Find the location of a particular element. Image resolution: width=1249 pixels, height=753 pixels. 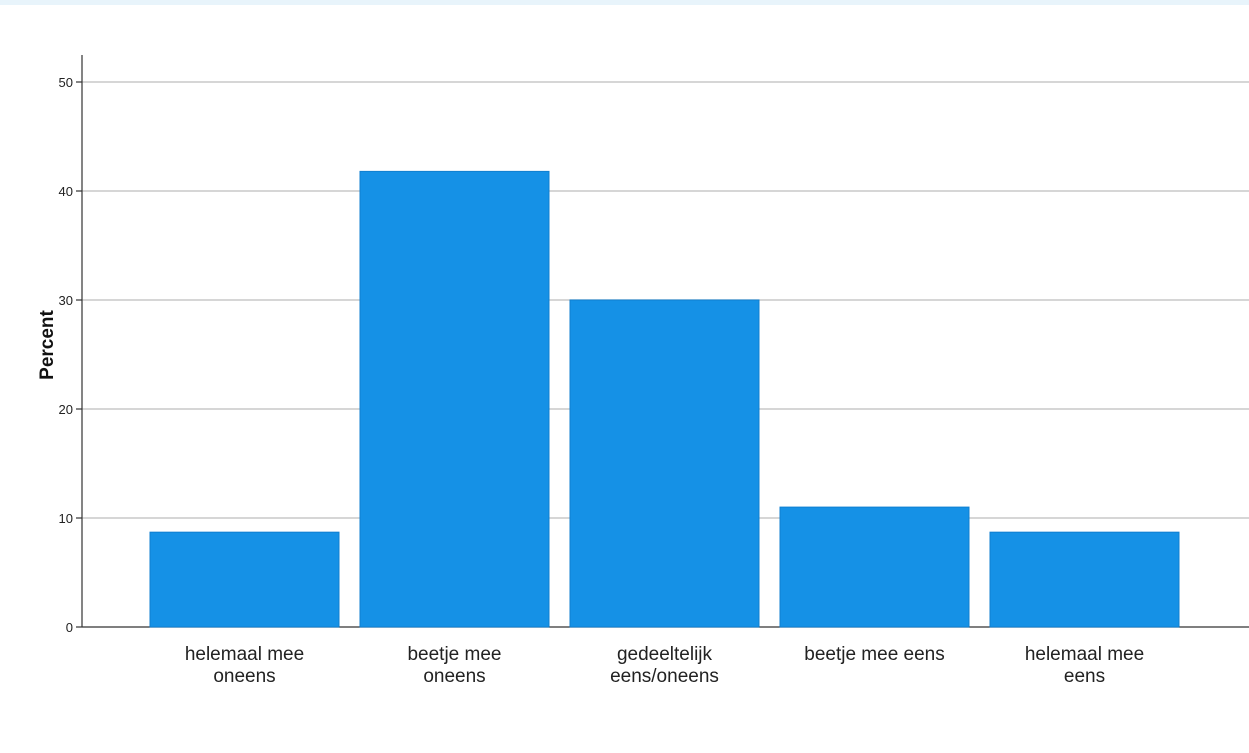

x-tick-label-2-line-1: beetje mee is located at coordinates (454, 654).